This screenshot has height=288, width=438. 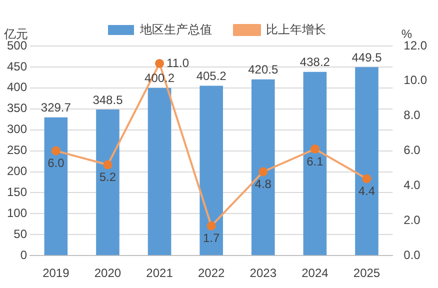 What do you see at coordinates (21, 233) in the screenshot?
I see `y-tick-label: 50` at bounding box center [21, 233].